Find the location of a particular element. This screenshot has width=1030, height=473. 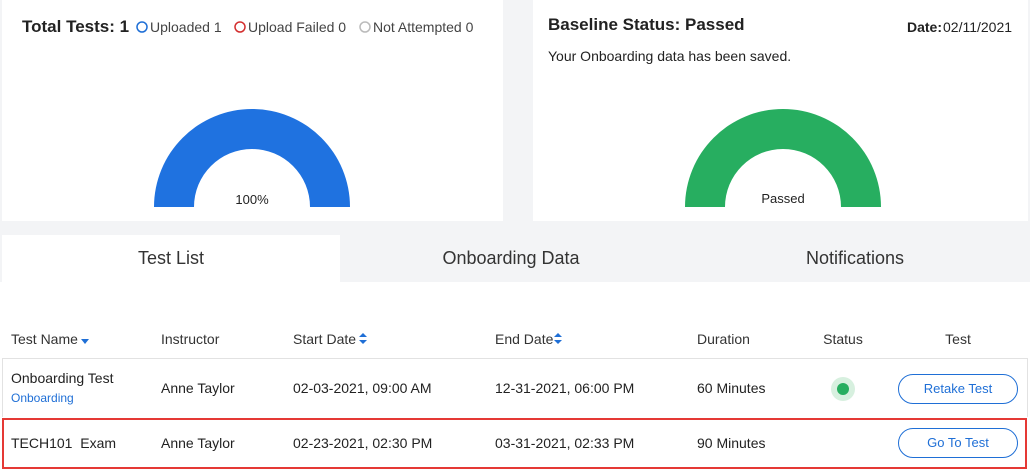

legend-text: Uploaded 1 is located at coordinates (186, 27).